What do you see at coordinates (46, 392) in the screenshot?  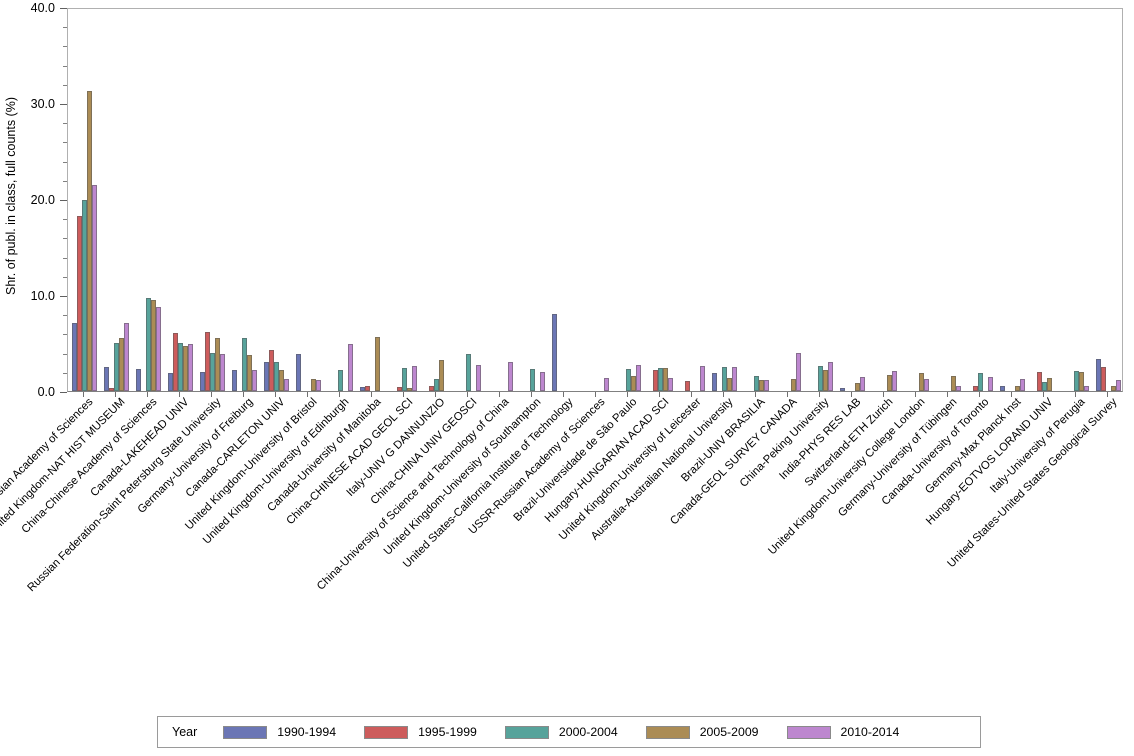 I see `y-tick-label: 0.0` at bounding box center [46, 392].